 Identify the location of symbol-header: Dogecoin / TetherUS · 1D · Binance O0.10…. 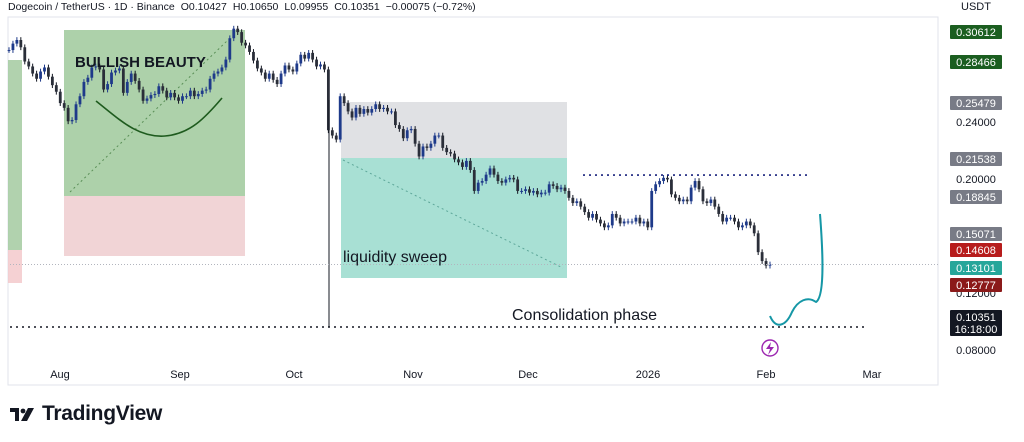
(242, 7).